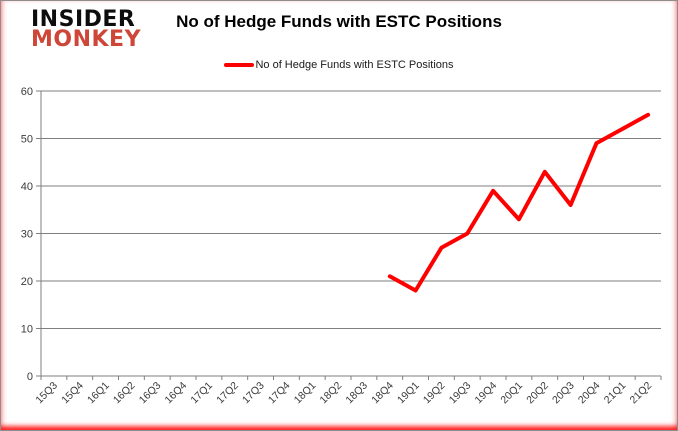 The image size is (678, 431). I want to click on ytick-label-30: 30, so click(27, 235).